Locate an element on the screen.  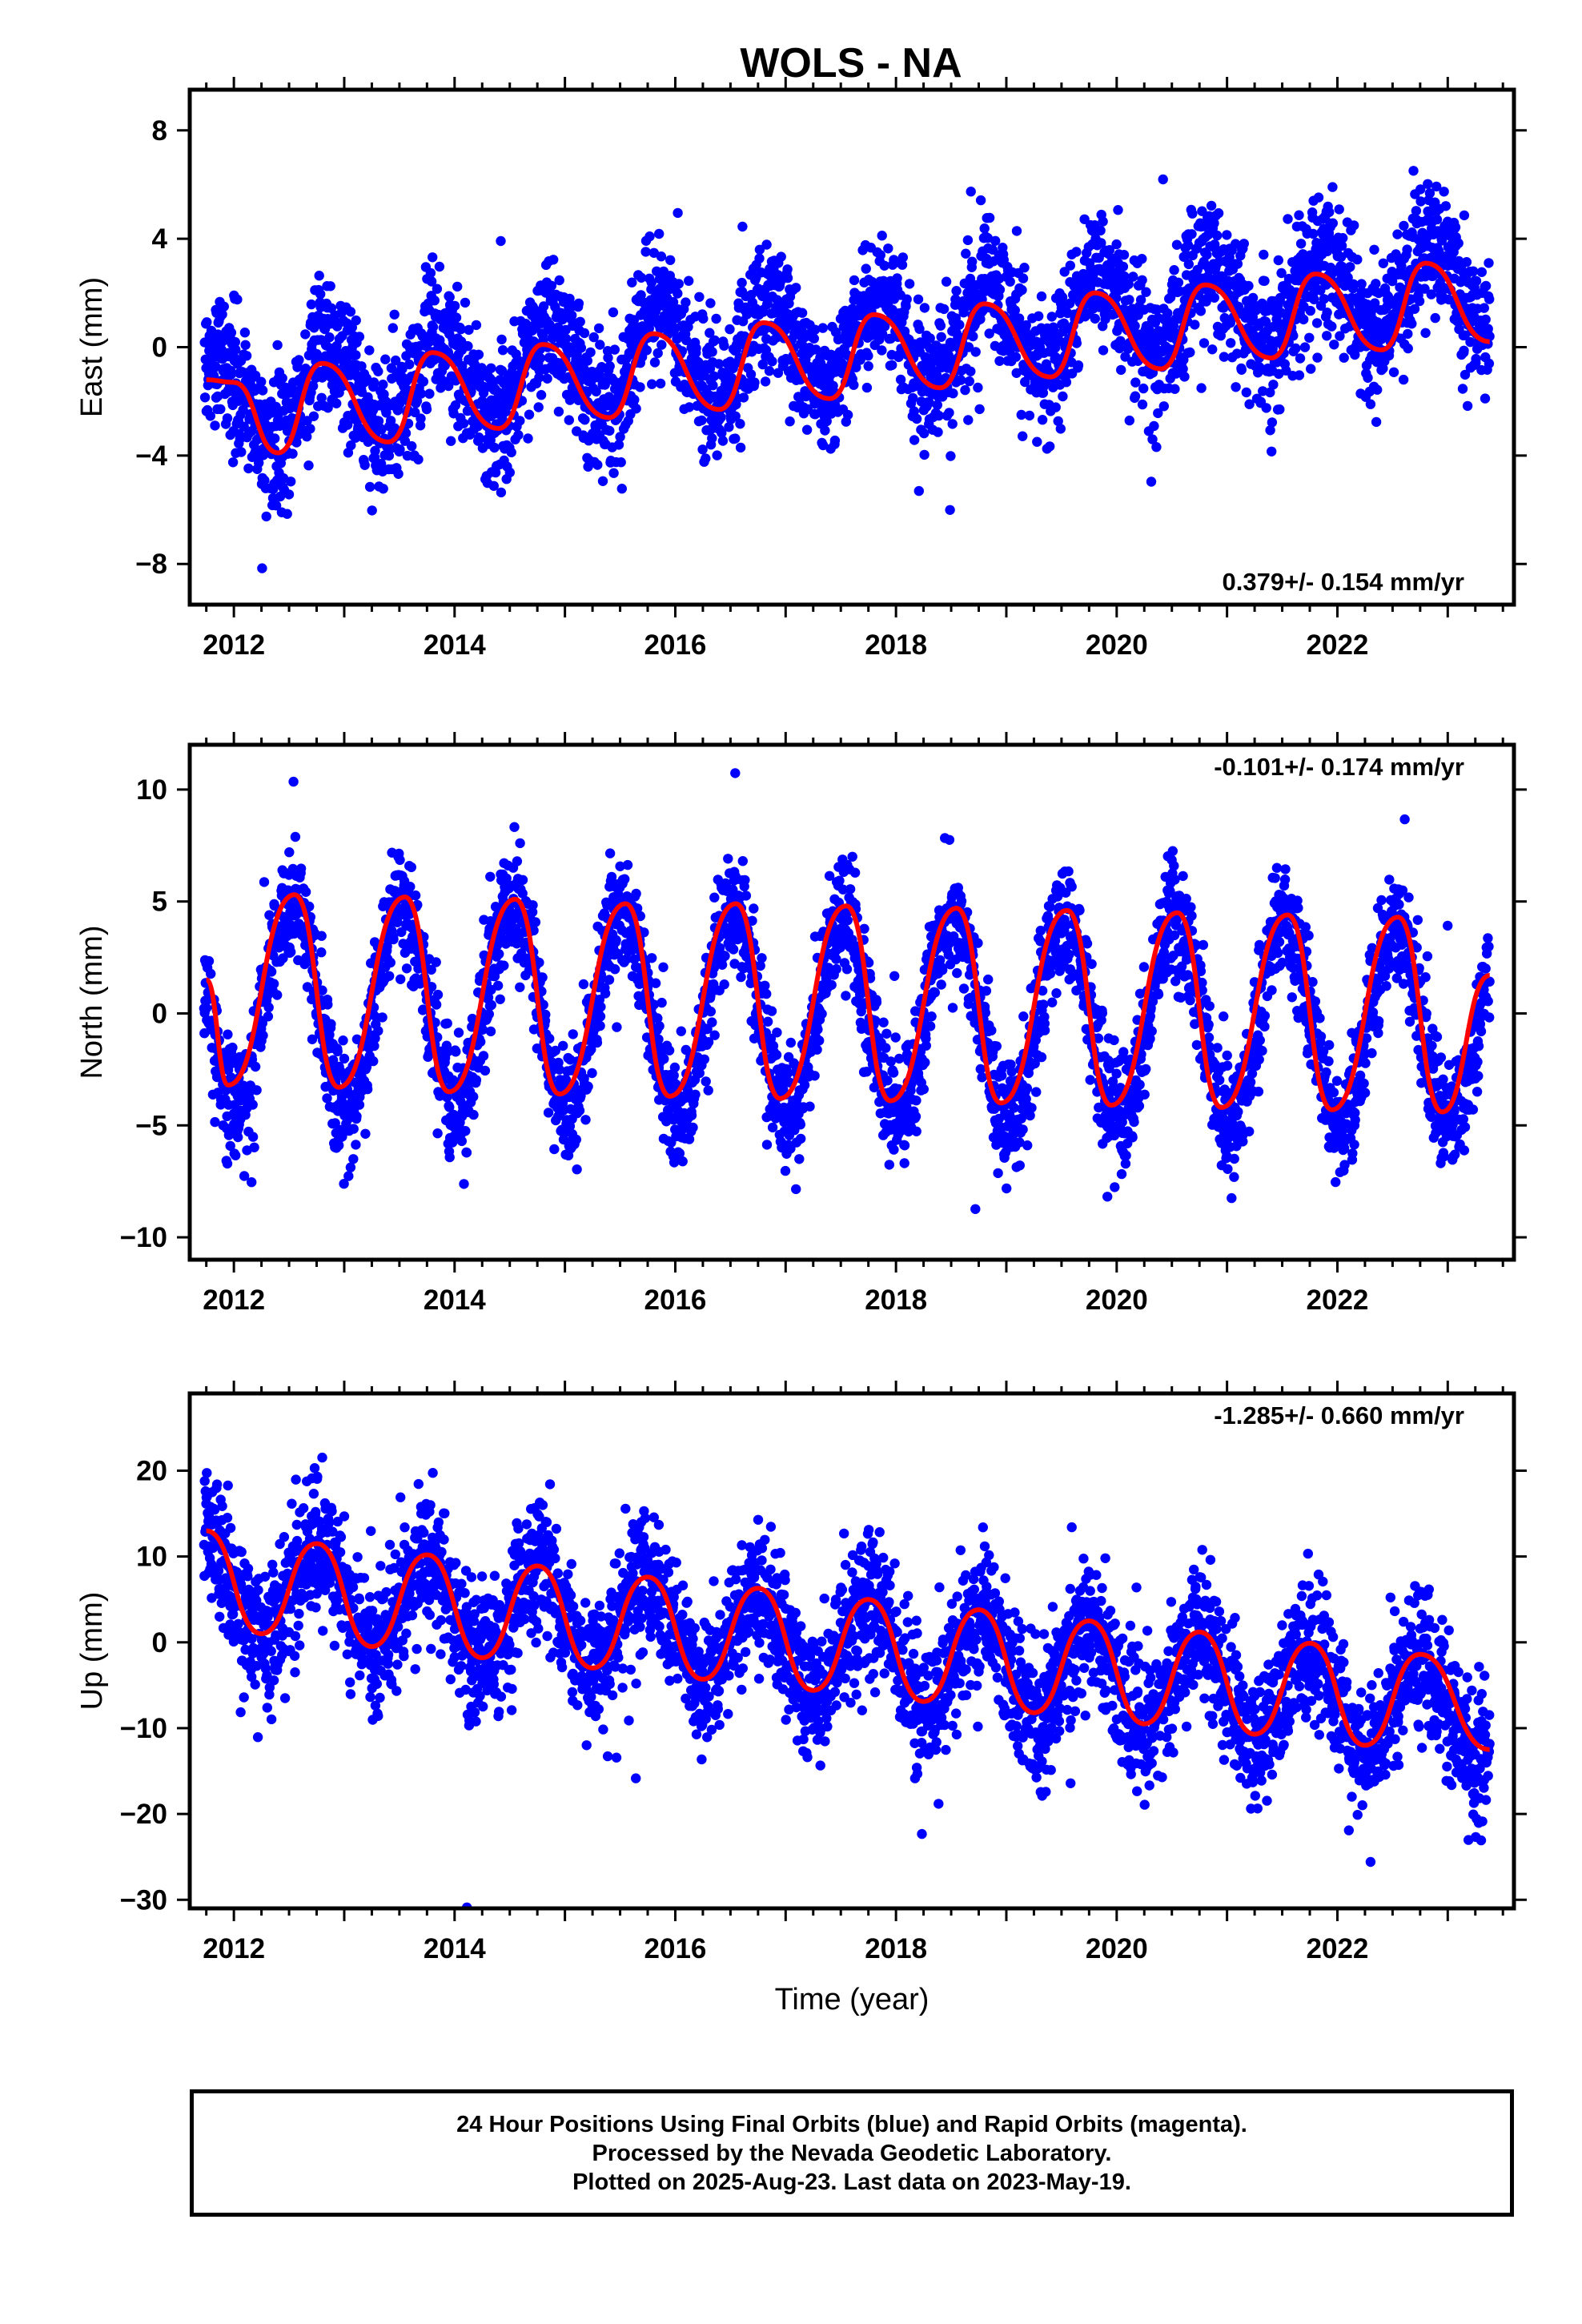
y-axis-label: East (mm) is located at coordinates (92, 347).